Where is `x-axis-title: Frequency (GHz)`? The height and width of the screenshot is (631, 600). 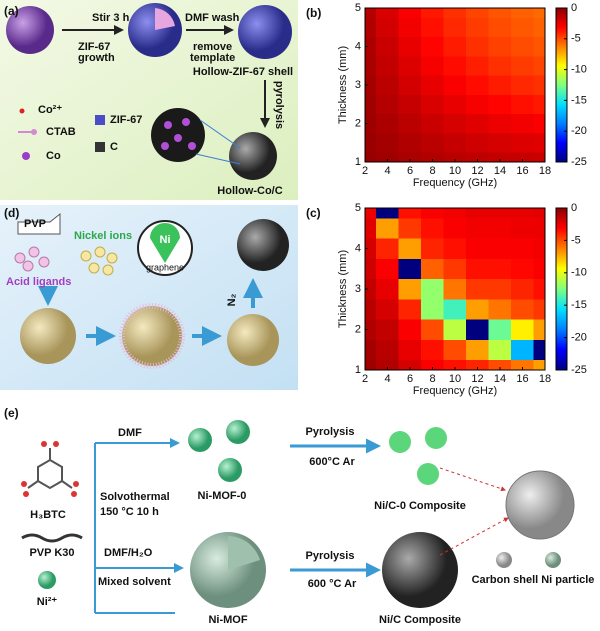 x-axis-title: Frequency (GHz) is located at coordinates (455, 183).